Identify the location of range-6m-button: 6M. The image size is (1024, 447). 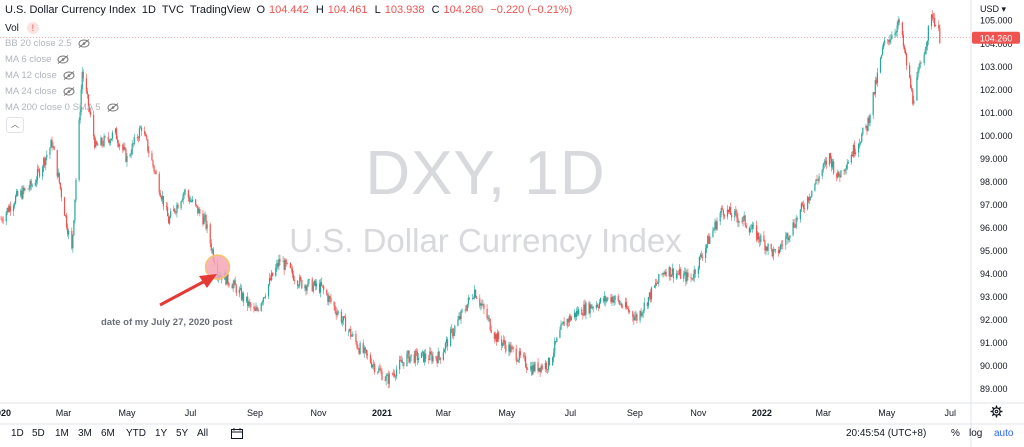
(108, 433).